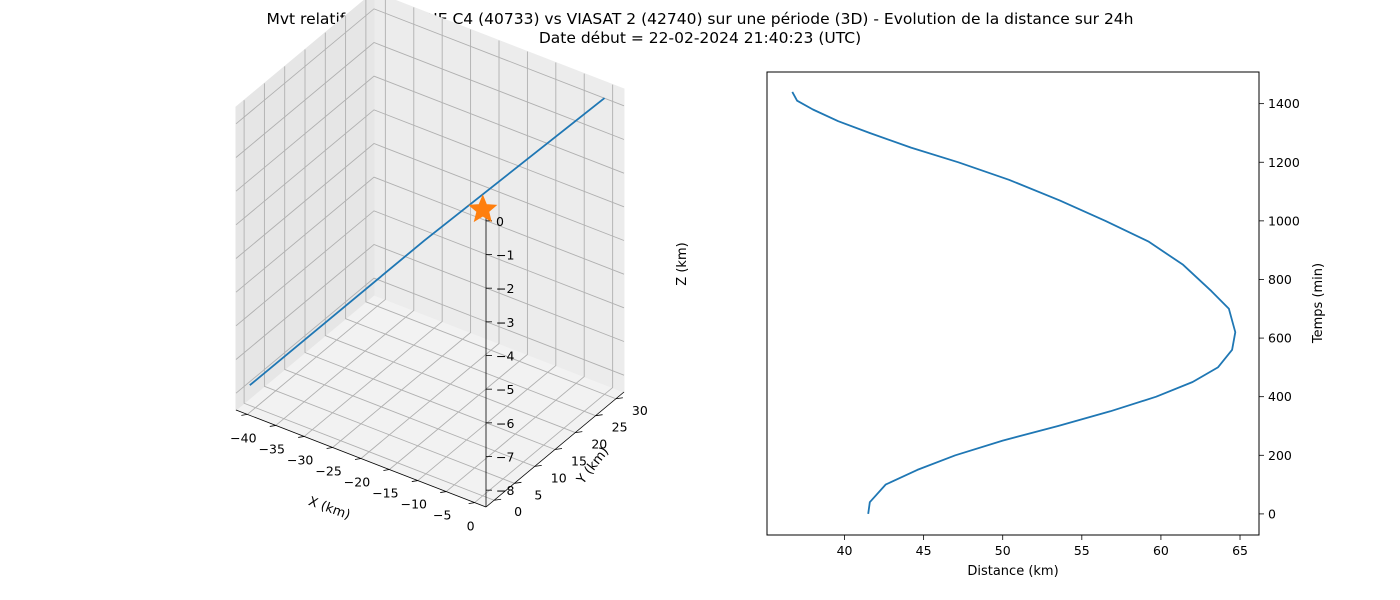 This screenshot has width=1400, height=600. Describe the element at coordinates (700, 38) in the screenshot. I see `figure-title-line2: Date début = 22-02-2024 21:40:23 (UTC)` at that location.